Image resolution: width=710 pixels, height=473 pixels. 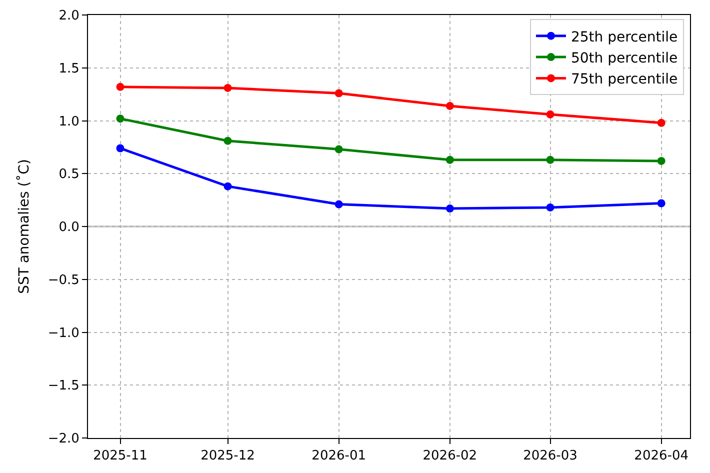 I want to click on y-tick-label: −2.0, so click(x=64, y=439).